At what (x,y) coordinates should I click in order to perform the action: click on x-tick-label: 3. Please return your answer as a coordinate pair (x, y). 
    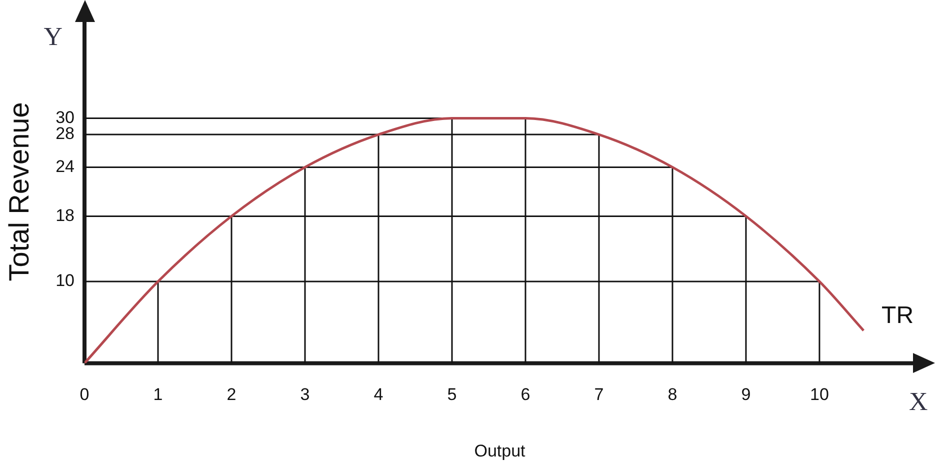
    Looking at the image, I should click on (305, 394).